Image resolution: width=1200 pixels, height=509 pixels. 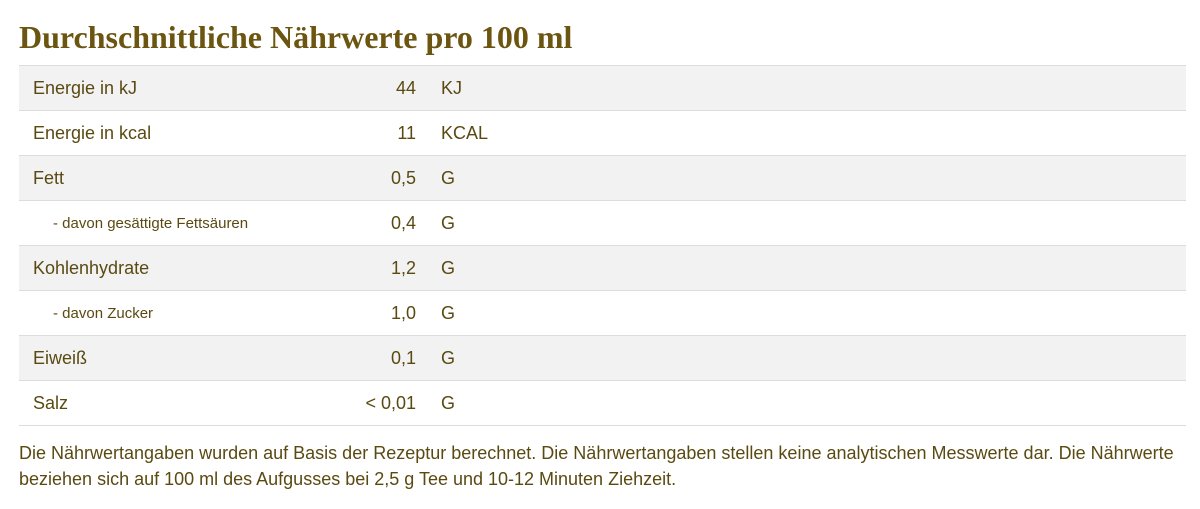 I want to click on row-unit: KCAL, so click(x=465, y=132).